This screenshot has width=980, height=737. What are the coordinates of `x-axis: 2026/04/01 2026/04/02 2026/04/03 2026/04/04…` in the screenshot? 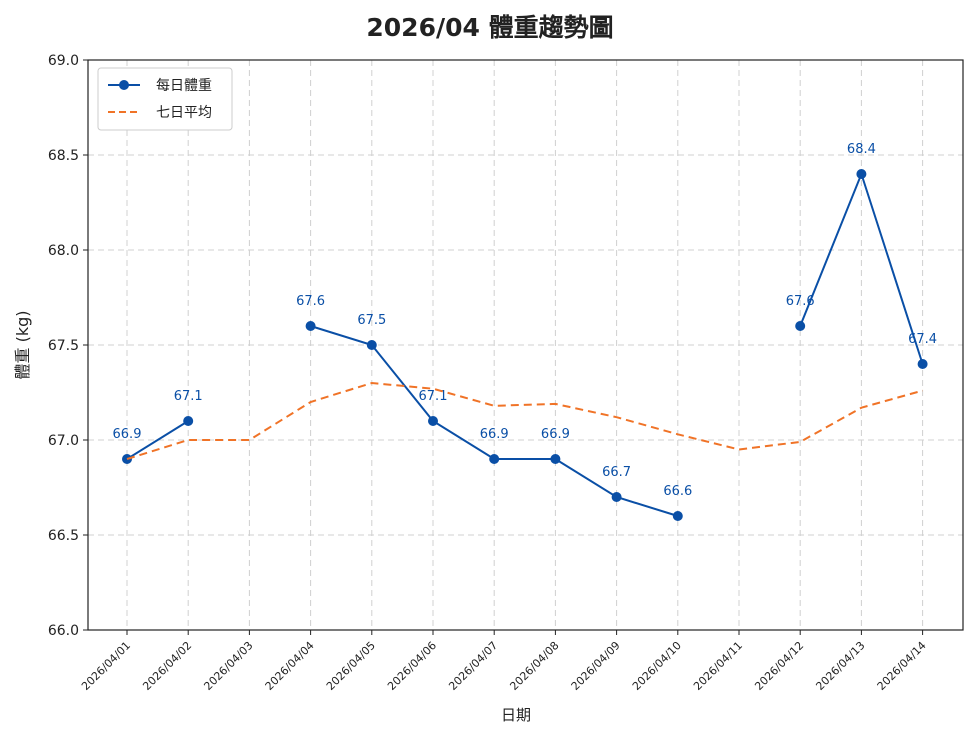 It's located at (504, 661).